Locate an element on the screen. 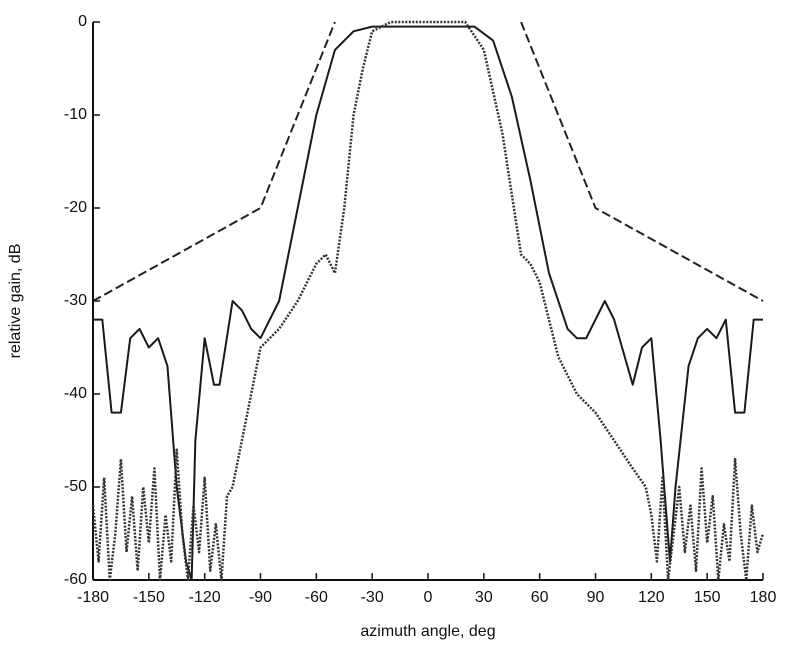 This screenshot has height=650, width=787. x-tick-label: -150 is located at coordinates (149, 597).